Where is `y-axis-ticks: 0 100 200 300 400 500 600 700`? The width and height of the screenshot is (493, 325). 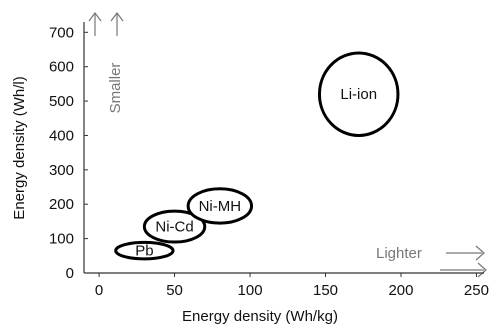
y-axis-ticks: 0 100 200 300 400 500 600 700 is located at coordinates (68, 153).